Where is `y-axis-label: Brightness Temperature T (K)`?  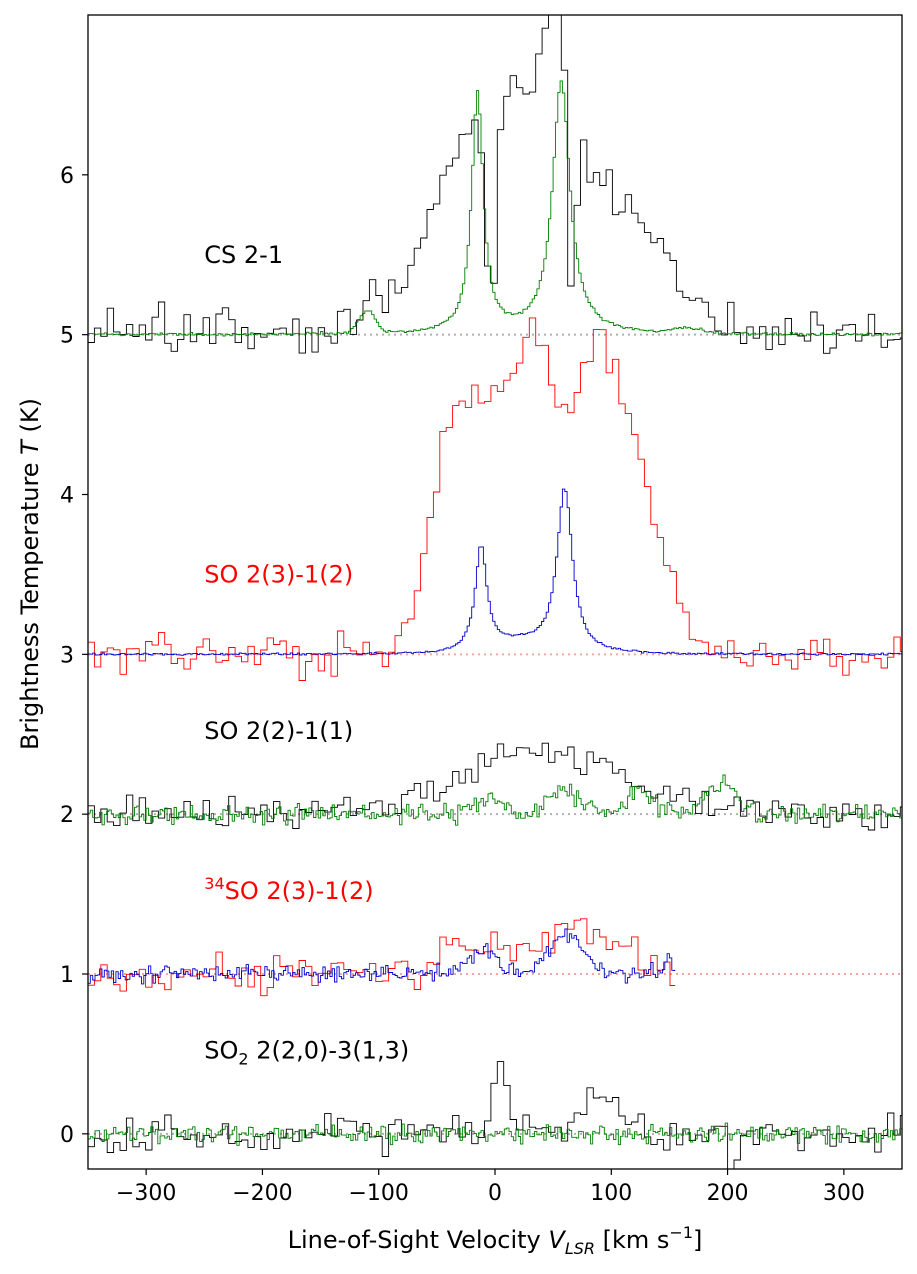
y-axis-label: Brightness Temperature T (K) is located at coordinates (30, 574).